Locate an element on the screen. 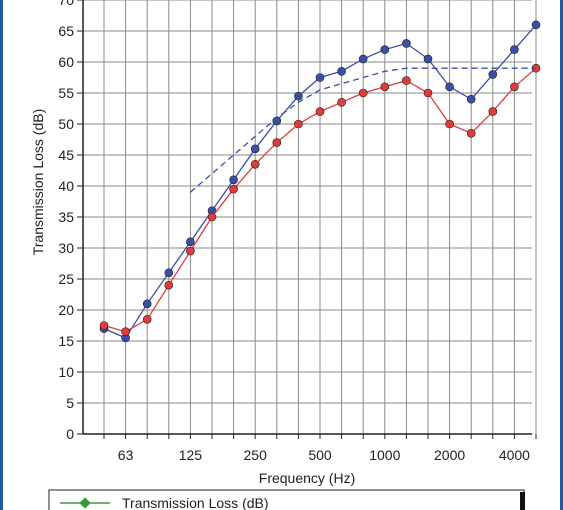 The height and width of the screenshot is (510, 563). y-tick-label: 35 is located at coordinates (66, 217).